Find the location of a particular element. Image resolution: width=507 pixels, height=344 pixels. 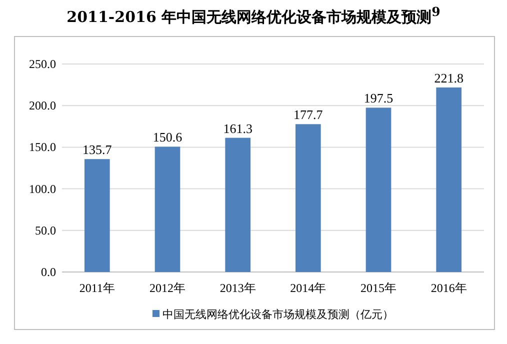

chart-title: 2011-2016 年中国无线网络优化设备市场规模及预测$^{9}$ is located at coordinates (254, 15).